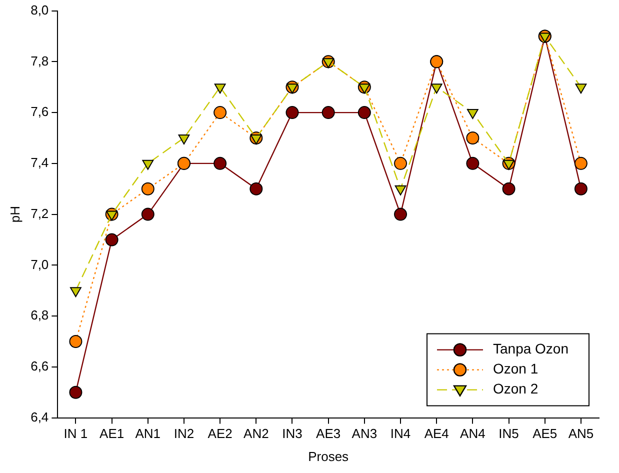  I want to click on legend-label: Ozon 1, so click(515, 368).